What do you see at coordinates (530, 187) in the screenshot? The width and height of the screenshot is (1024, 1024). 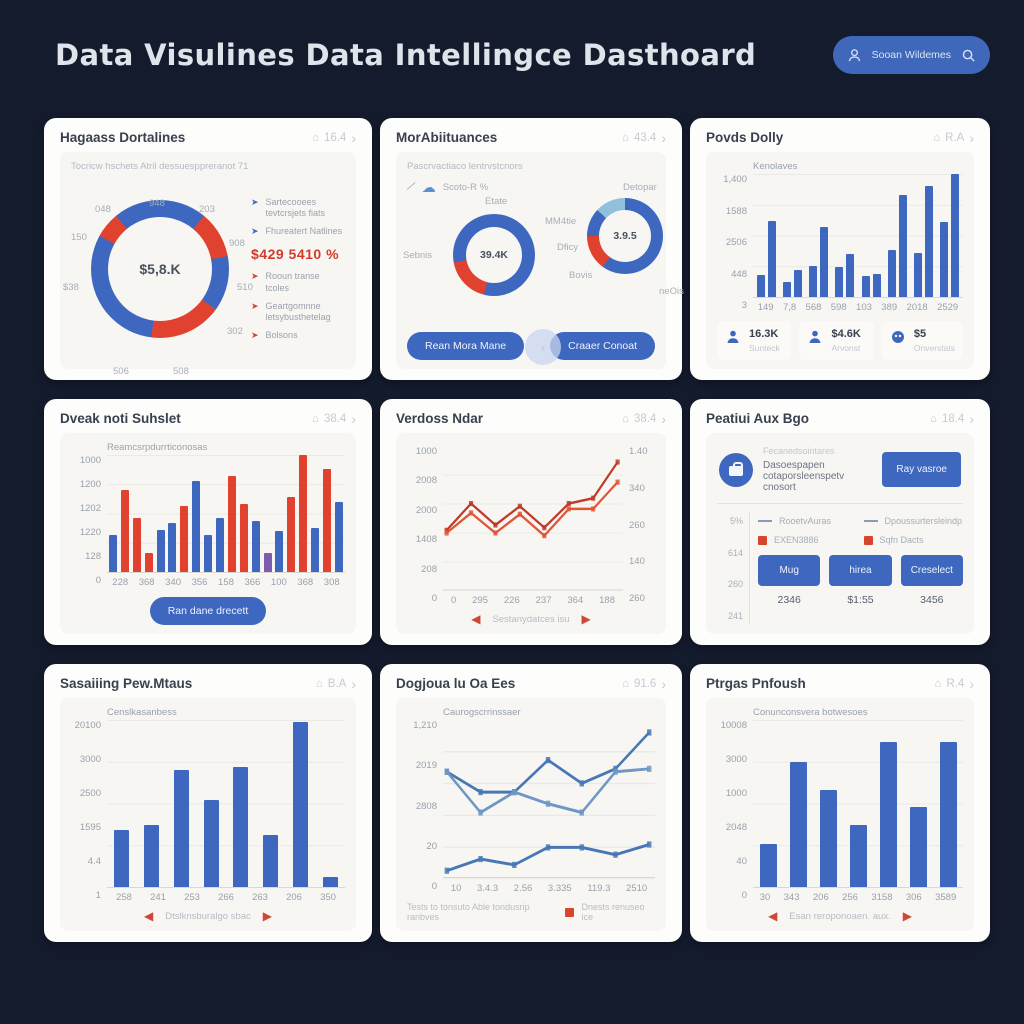 I see `note-row: ⟋ ☁ Scoto-R %` at bounding box center [530, 187].